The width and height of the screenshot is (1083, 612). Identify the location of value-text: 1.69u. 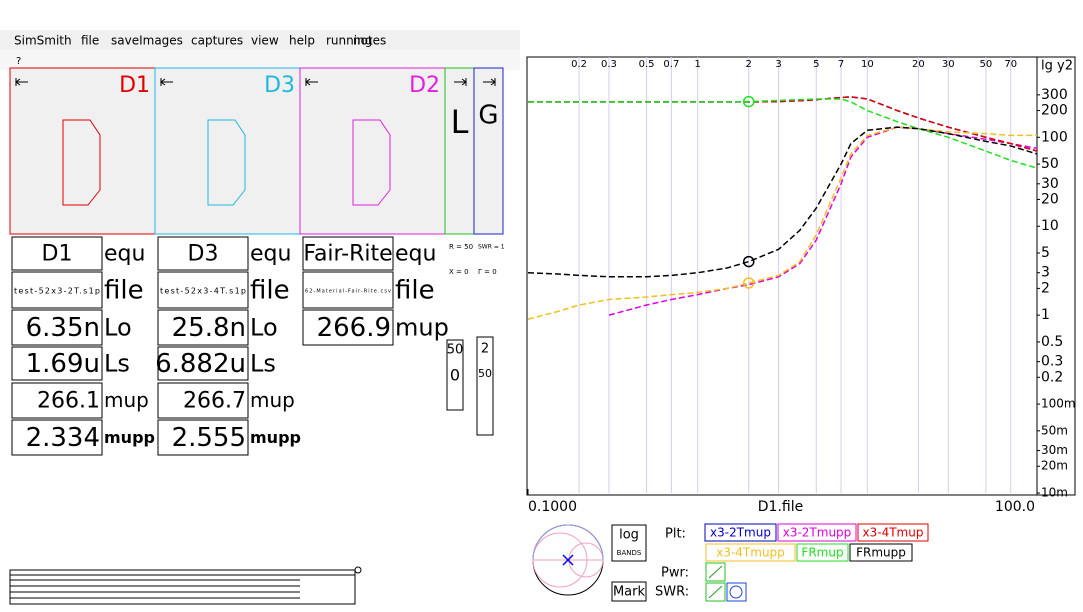
(63, 364).